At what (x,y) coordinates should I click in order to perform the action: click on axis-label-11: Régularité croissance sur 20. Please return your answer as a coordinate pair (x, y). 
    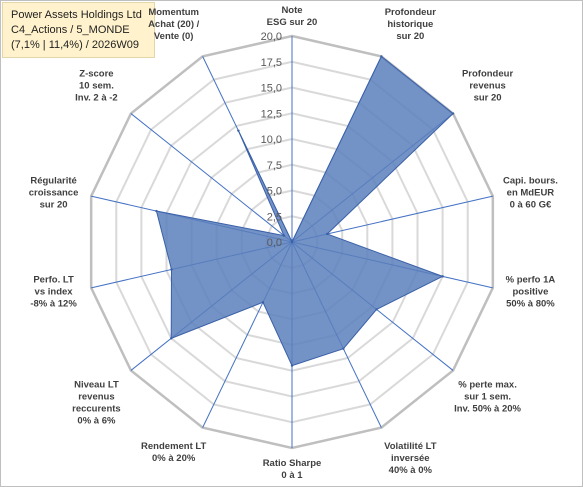
    Looking at the image, I should click on (54, 193).